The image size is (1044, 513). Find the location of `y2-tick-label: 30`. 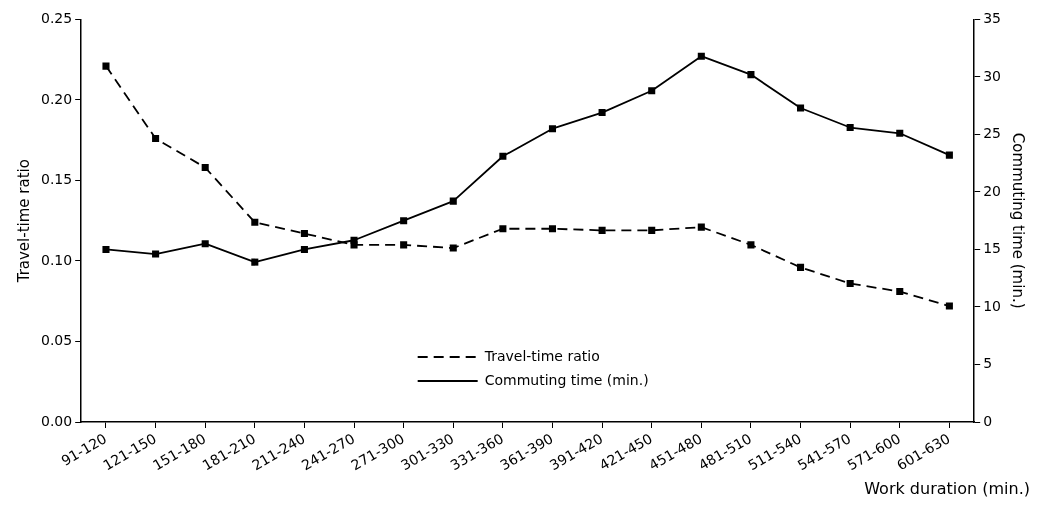

y2-tick-label: 30 is located at coordinates (992, 75).